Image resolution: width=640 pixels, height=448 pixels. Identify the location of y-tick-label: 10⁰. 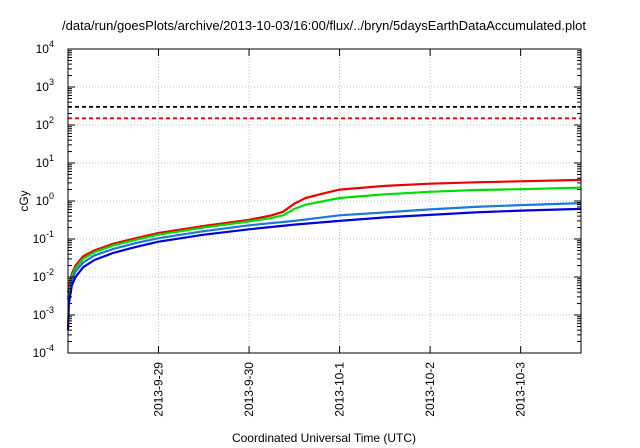
(45, 199).